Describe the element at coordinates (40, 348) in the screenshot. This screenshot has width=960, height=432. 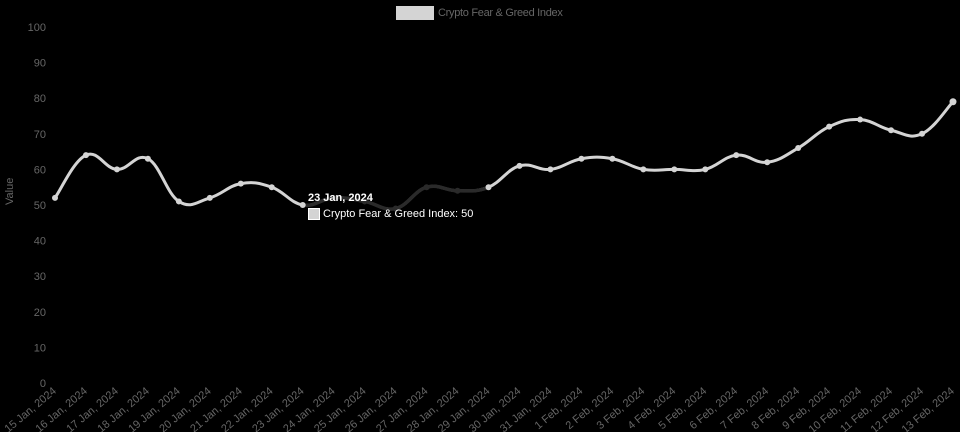
I see `y-tick-label: 10` at that location.